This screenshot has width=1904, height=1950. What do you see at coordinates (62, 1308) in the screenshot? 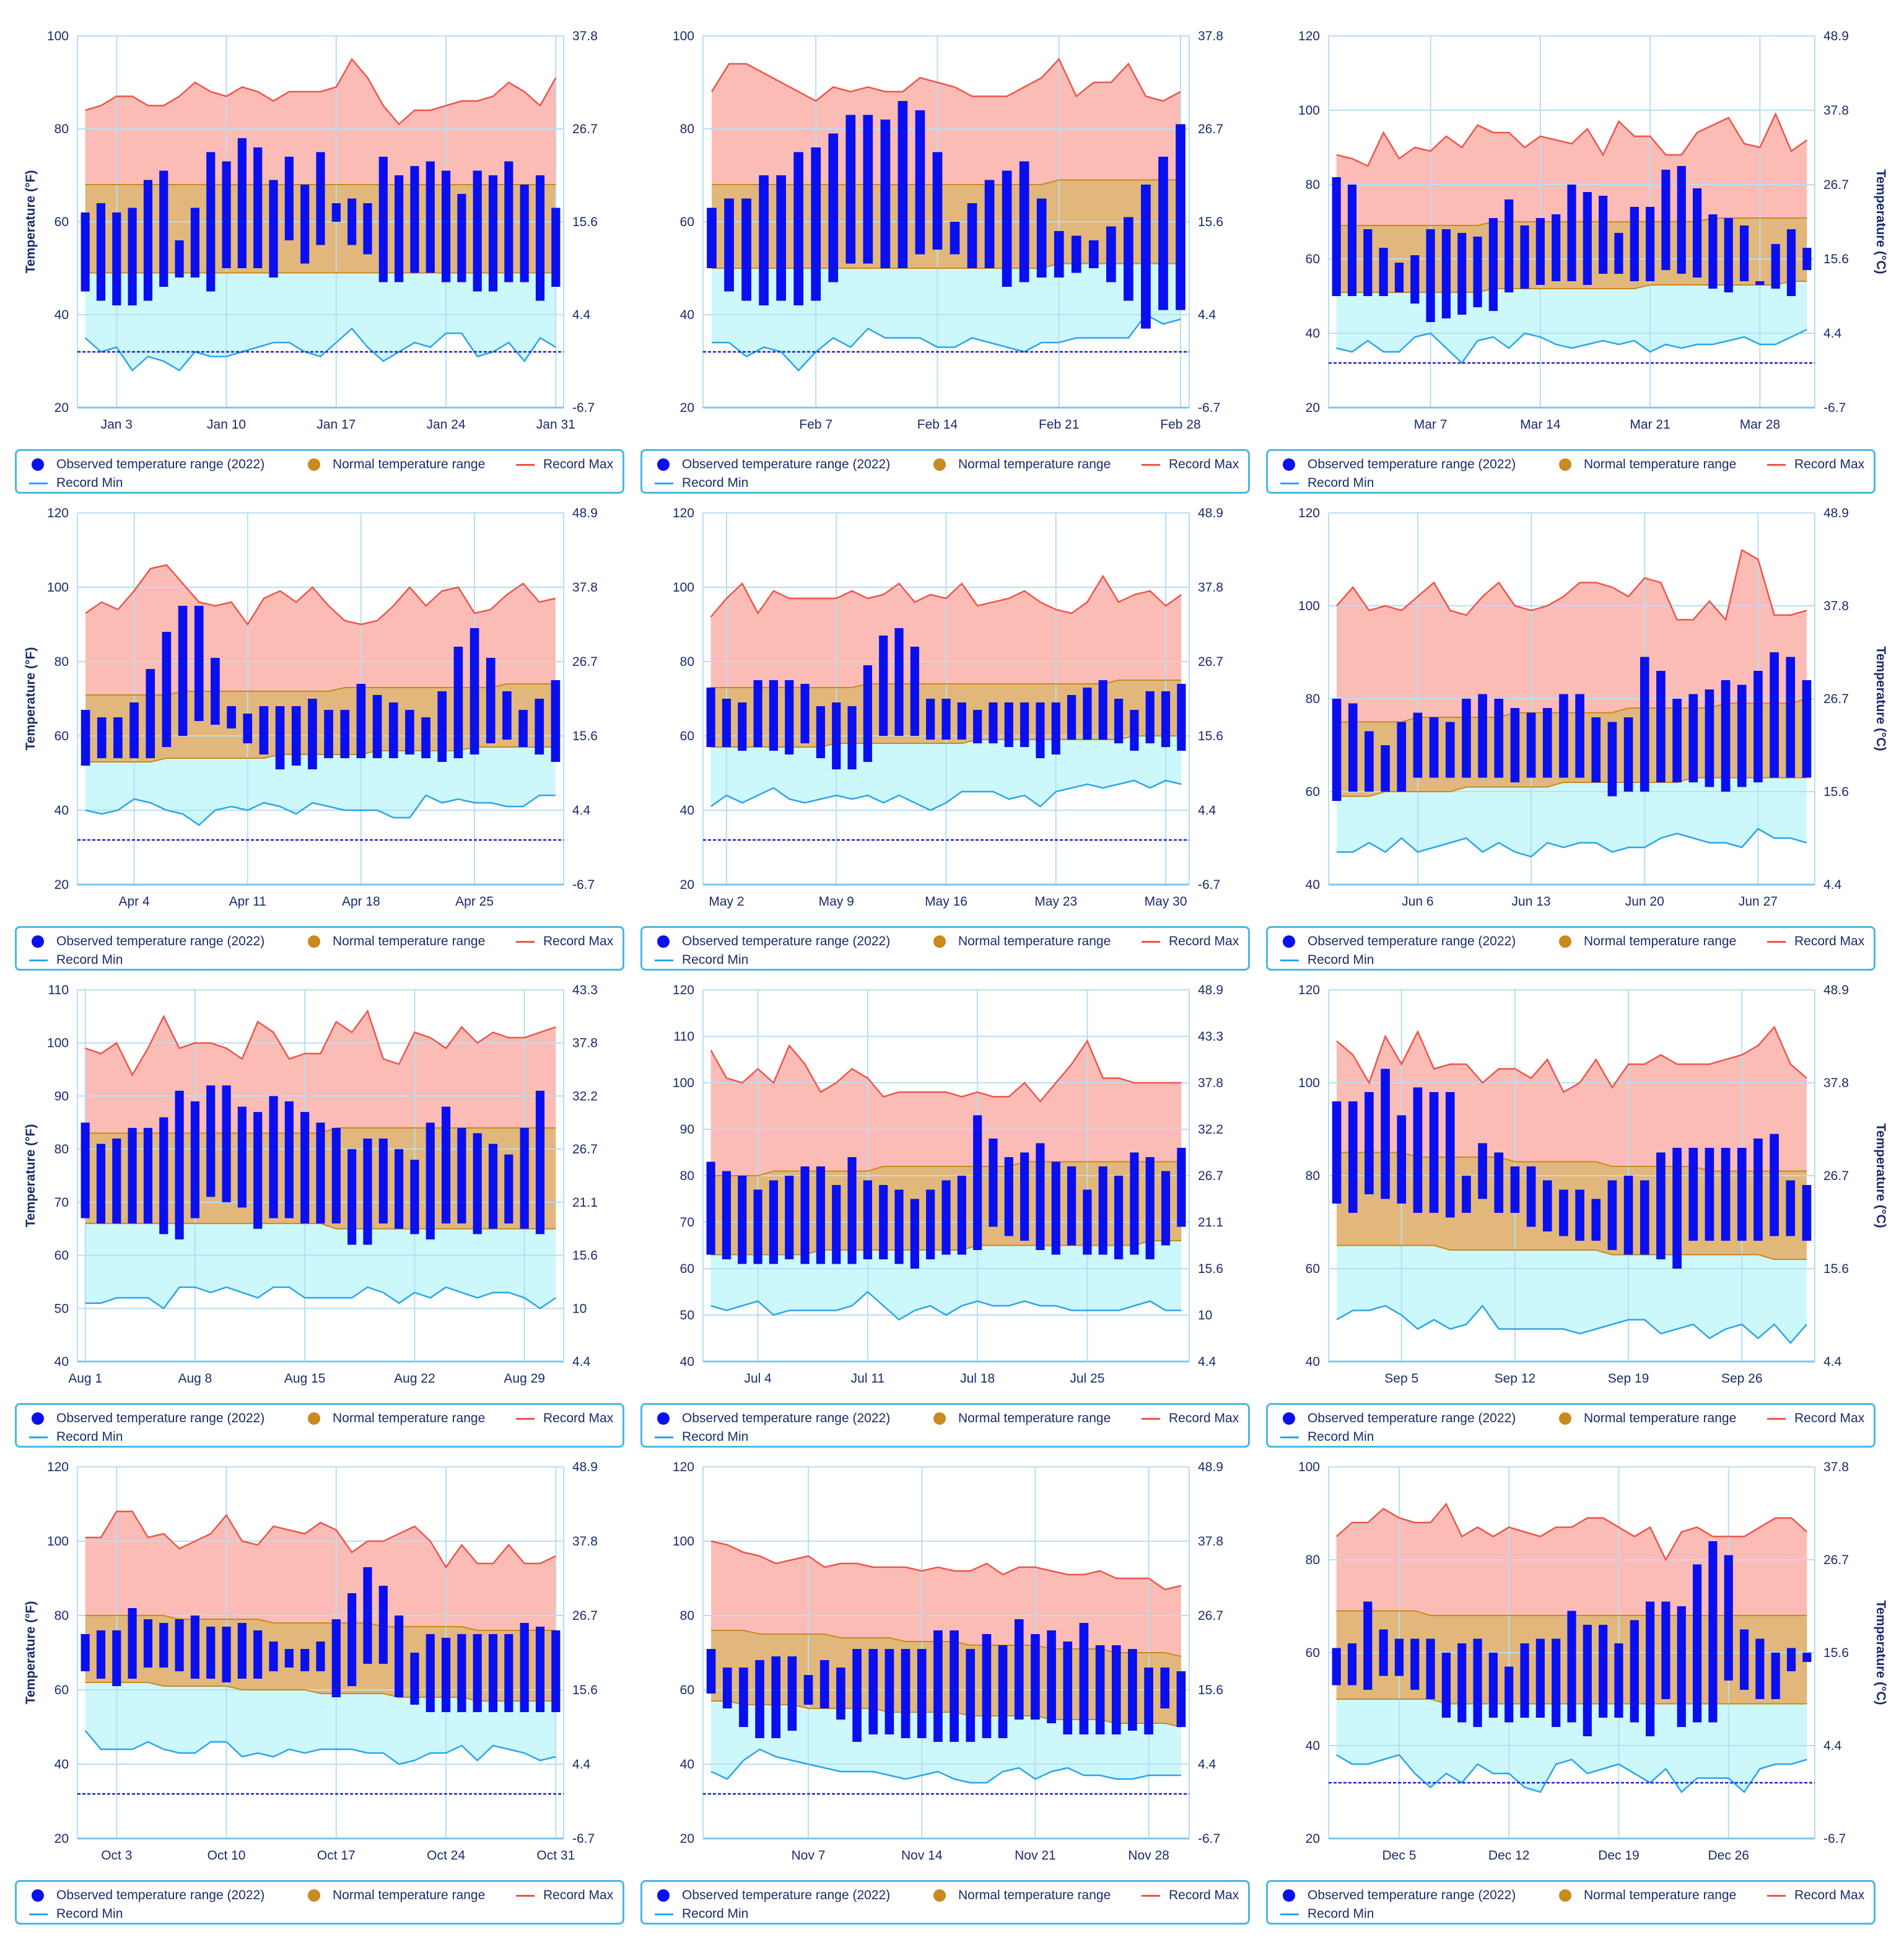
I see `y-tick-left: 50` at bounding box center [62, 1308].